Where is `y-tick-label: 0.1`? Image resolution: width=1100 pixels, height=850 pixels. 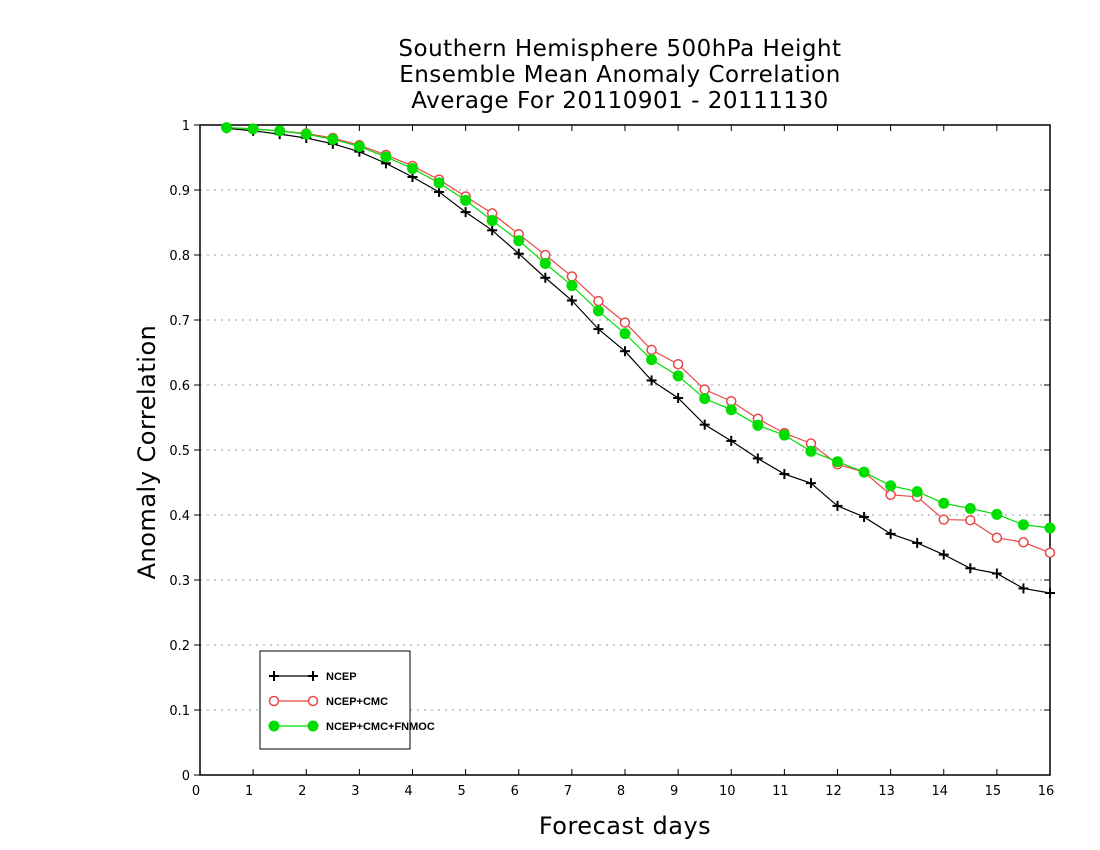
y-tick-label: 0.1 is located at coordinates (179, 711).